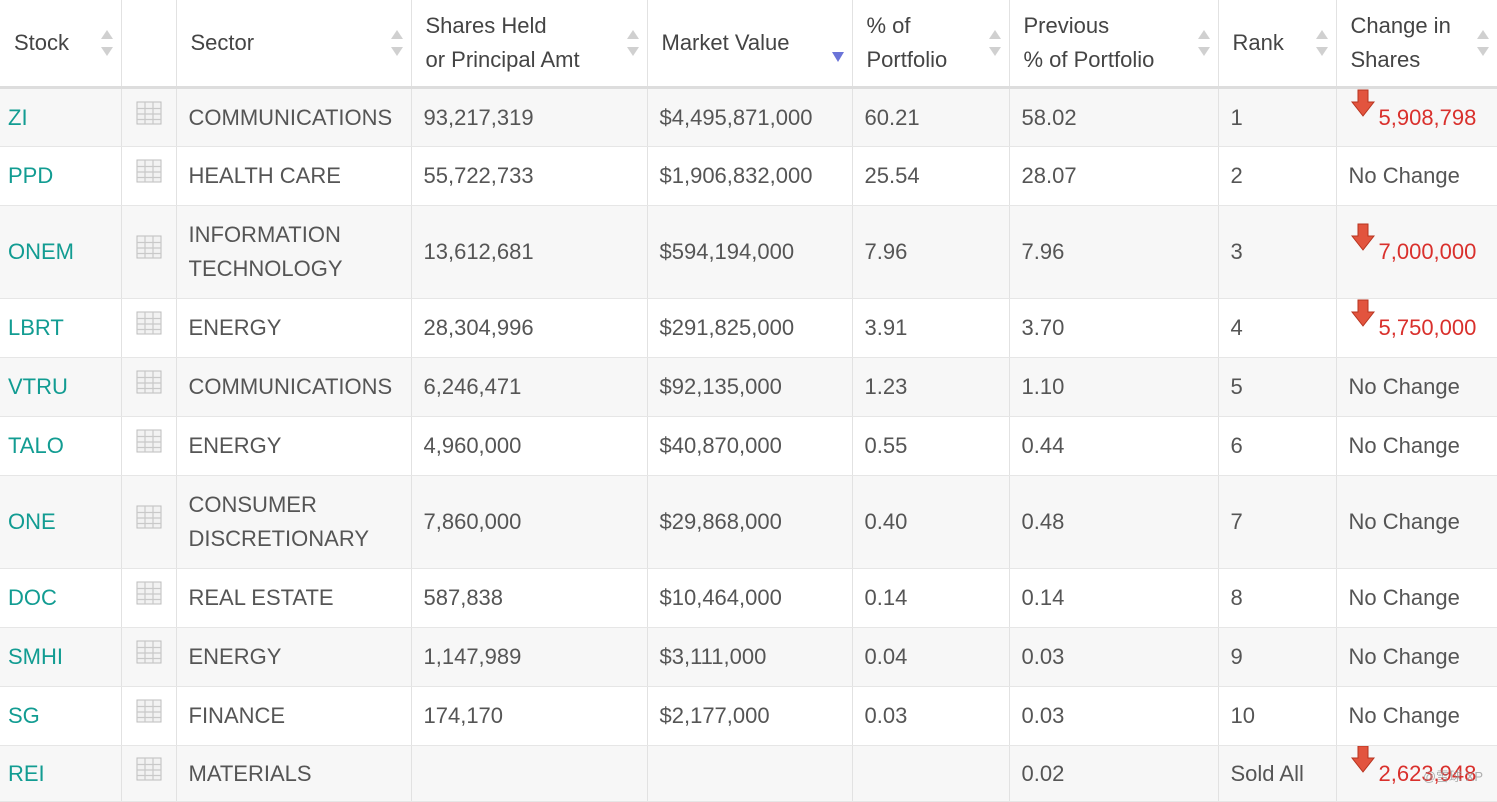 Image resolution: width=1497 pixels, height=802 pixels. I want to click on change-down-value: 7,000,000, so click(1413, 252).